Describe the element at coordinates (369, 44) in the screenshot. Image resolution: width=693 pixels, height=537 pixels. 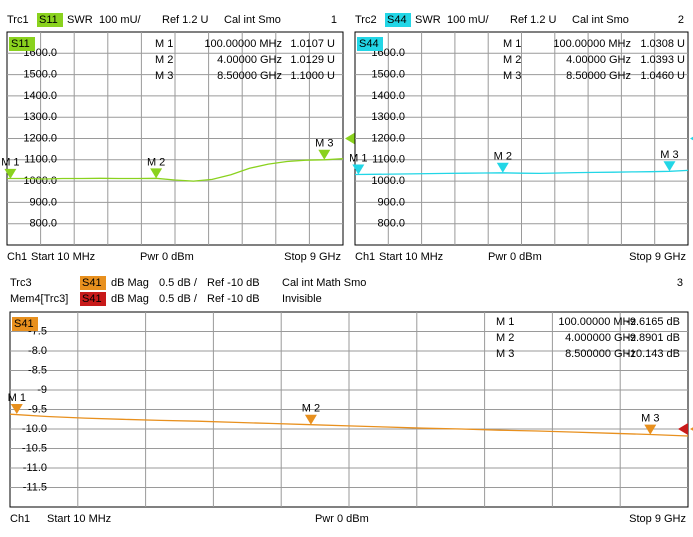
I see `plot-trace-name: S44` at that location.